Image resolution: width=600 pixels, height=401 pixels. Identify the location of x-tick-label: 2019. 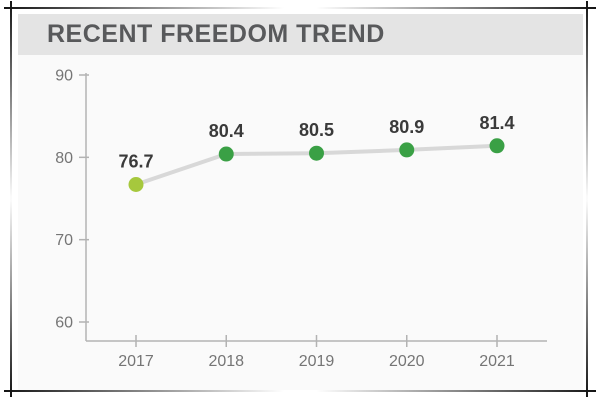
(317, 361).